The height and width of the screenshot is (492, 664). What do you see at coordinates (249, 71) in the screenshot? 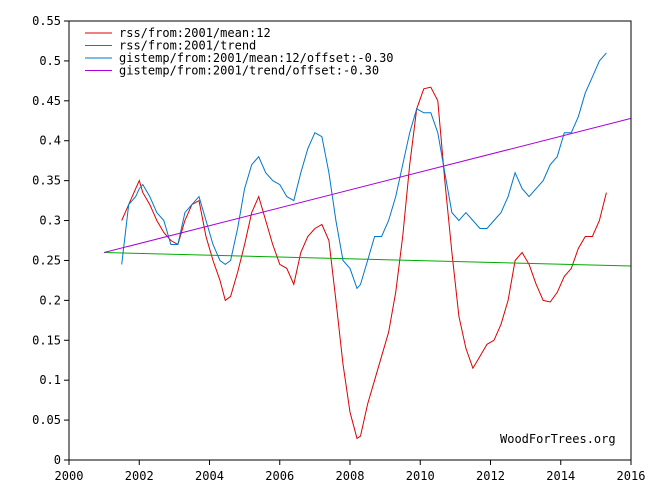
I see `legend-label: gistemp/from:2001/trend/offset:-0.30` at bounding box center [249, 71].